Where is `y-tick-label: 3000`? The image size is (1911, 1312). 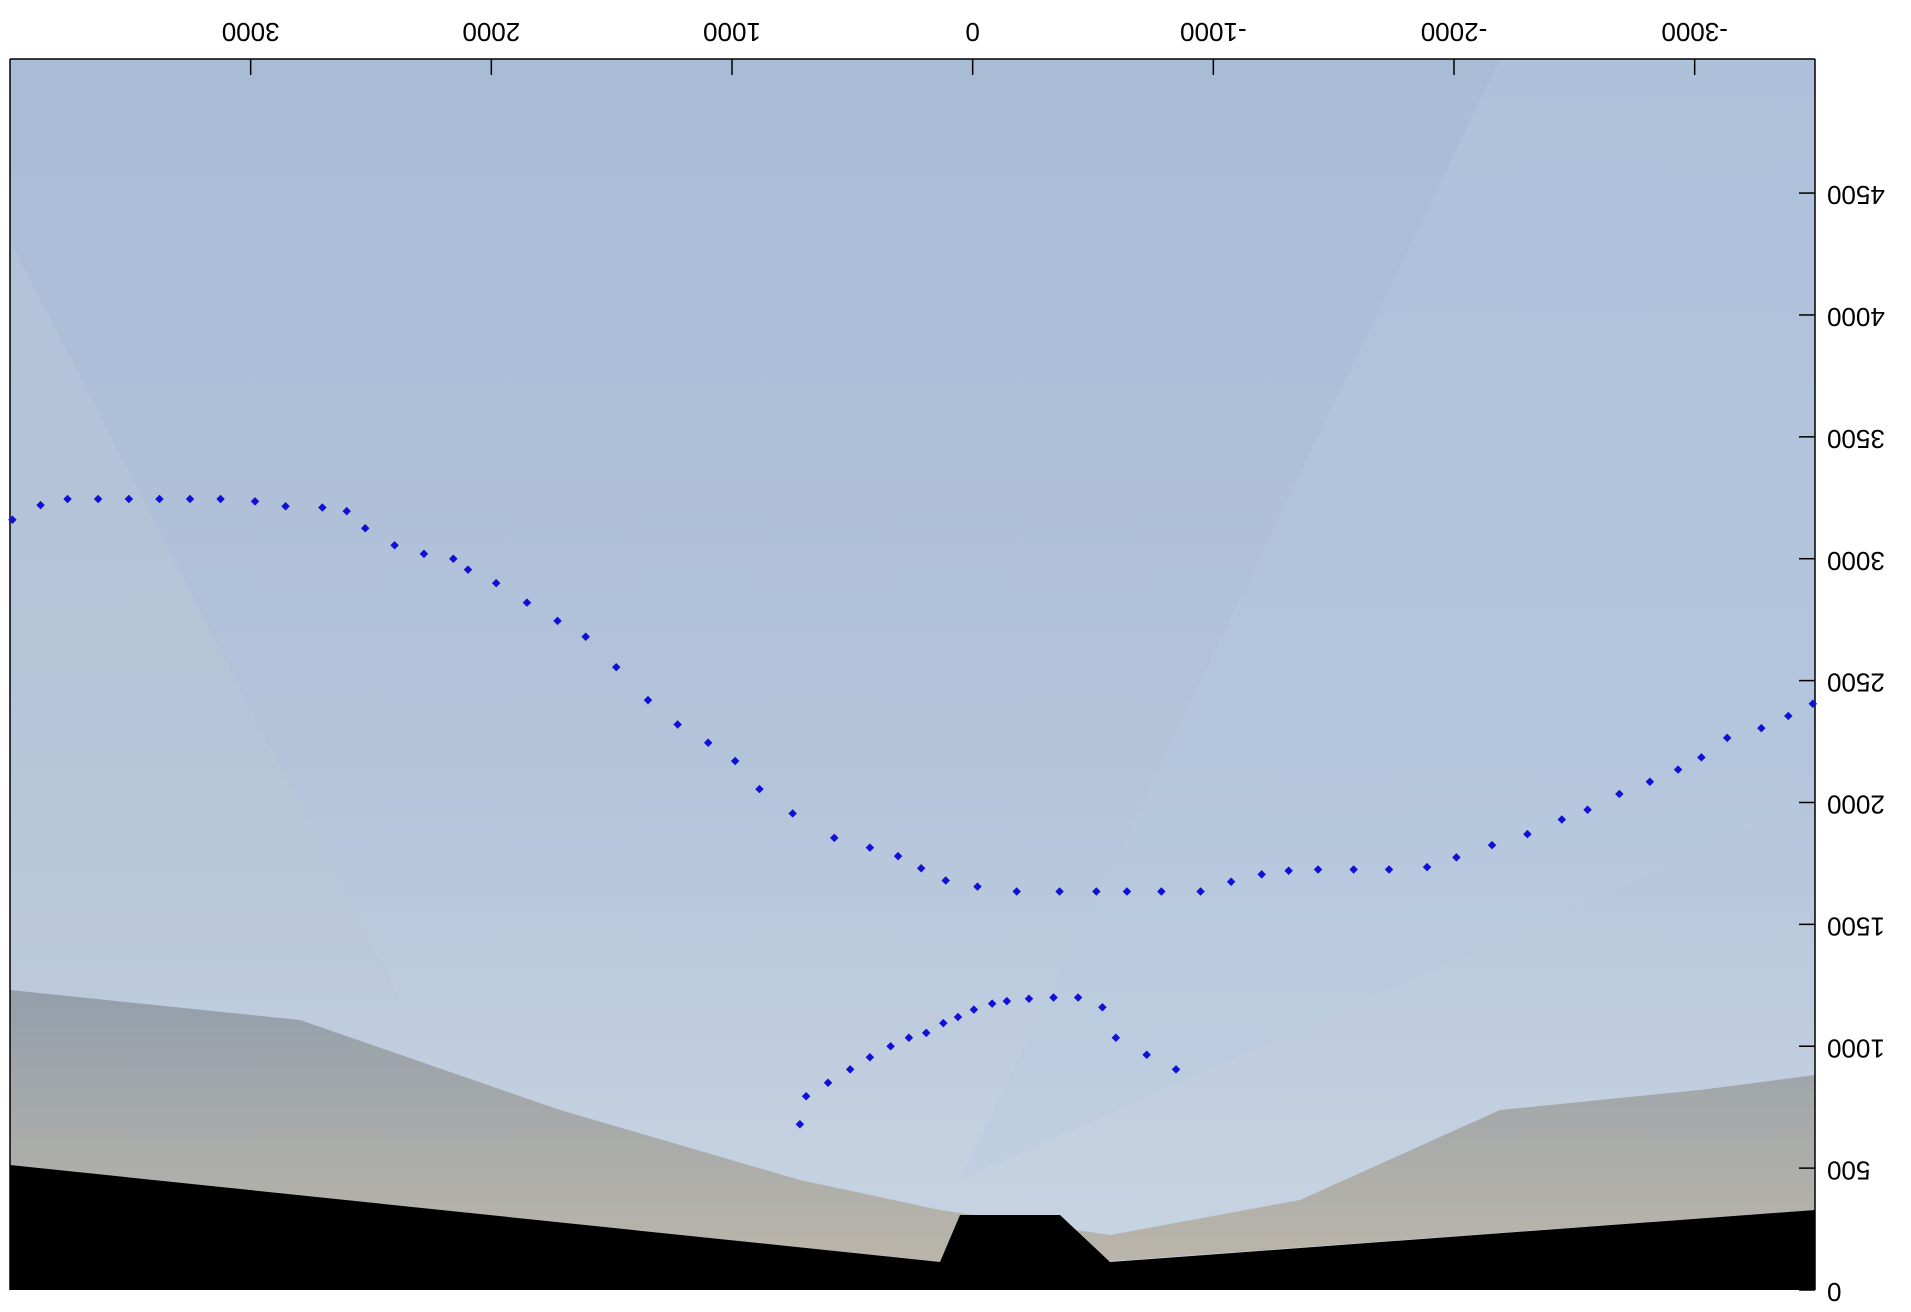 y-tick-label: 3000 is located at coordinates (1856, 561).